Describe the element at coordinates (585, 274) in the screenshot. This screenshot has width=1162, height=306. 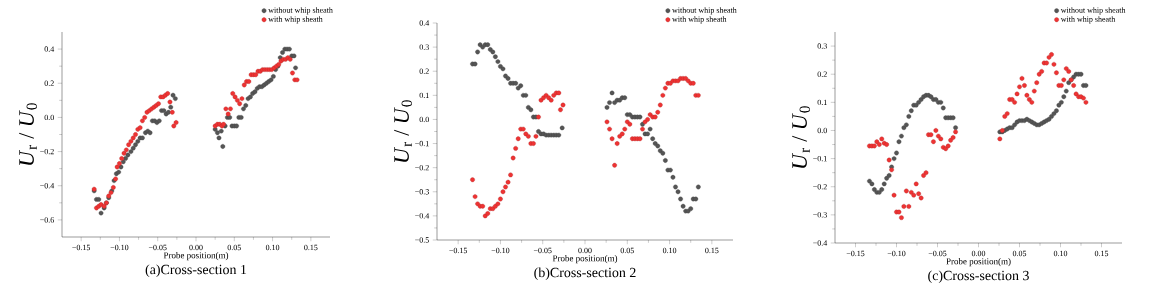
I see `text: (b)Cross-section 2` at that location.